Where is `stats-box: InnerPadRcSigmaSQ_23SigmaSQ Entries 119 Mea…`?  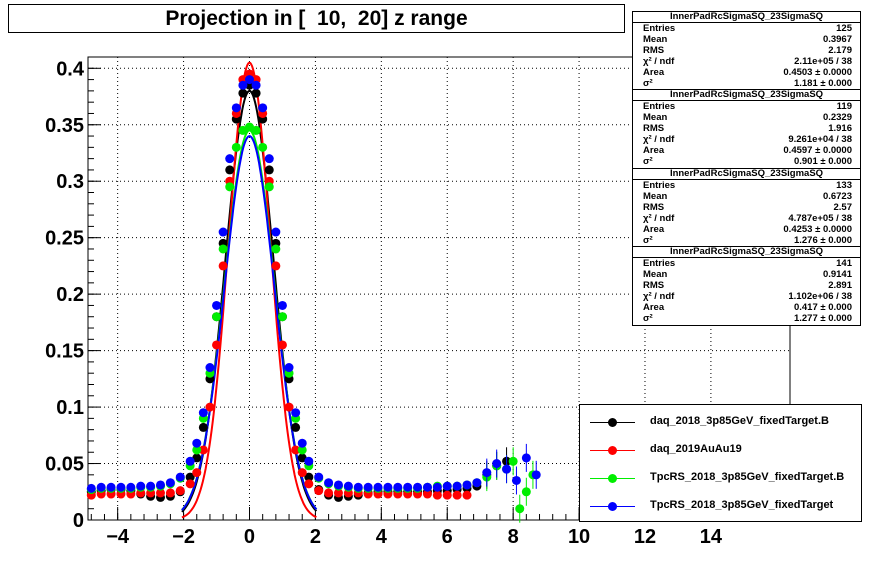
stats-box: InnerPadRcSigmaSQ_23SigmaSQ Entries 119 Mea… is located at coordinates (746, 129).